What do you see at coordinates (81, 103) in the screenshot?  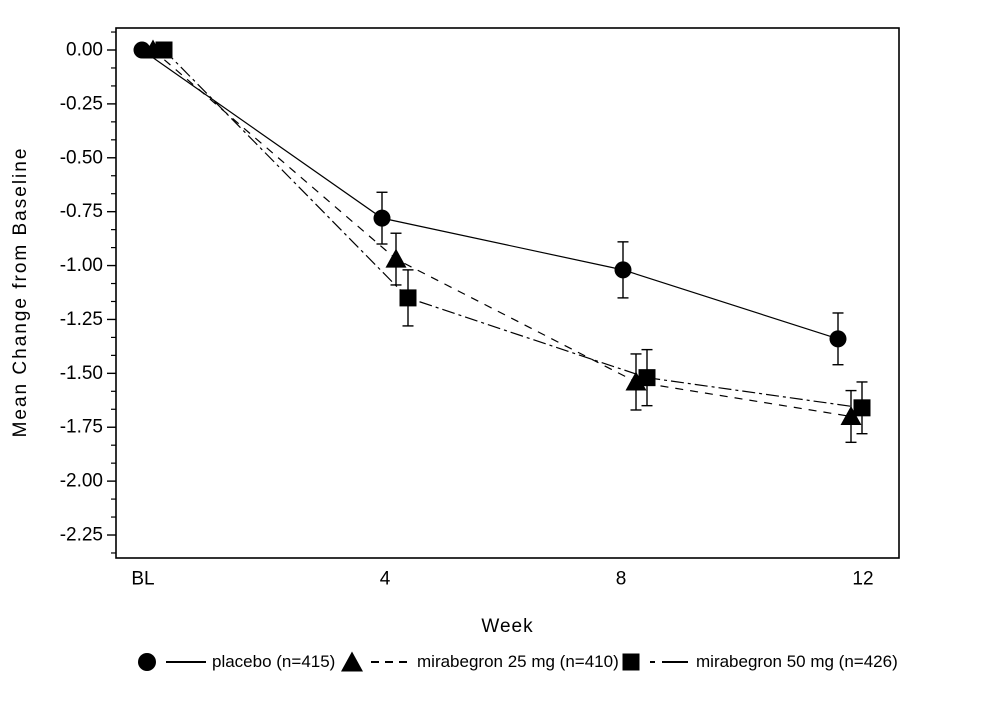 I see `y-axis-tick-label: -0.25` at bounding box center [81, 103].